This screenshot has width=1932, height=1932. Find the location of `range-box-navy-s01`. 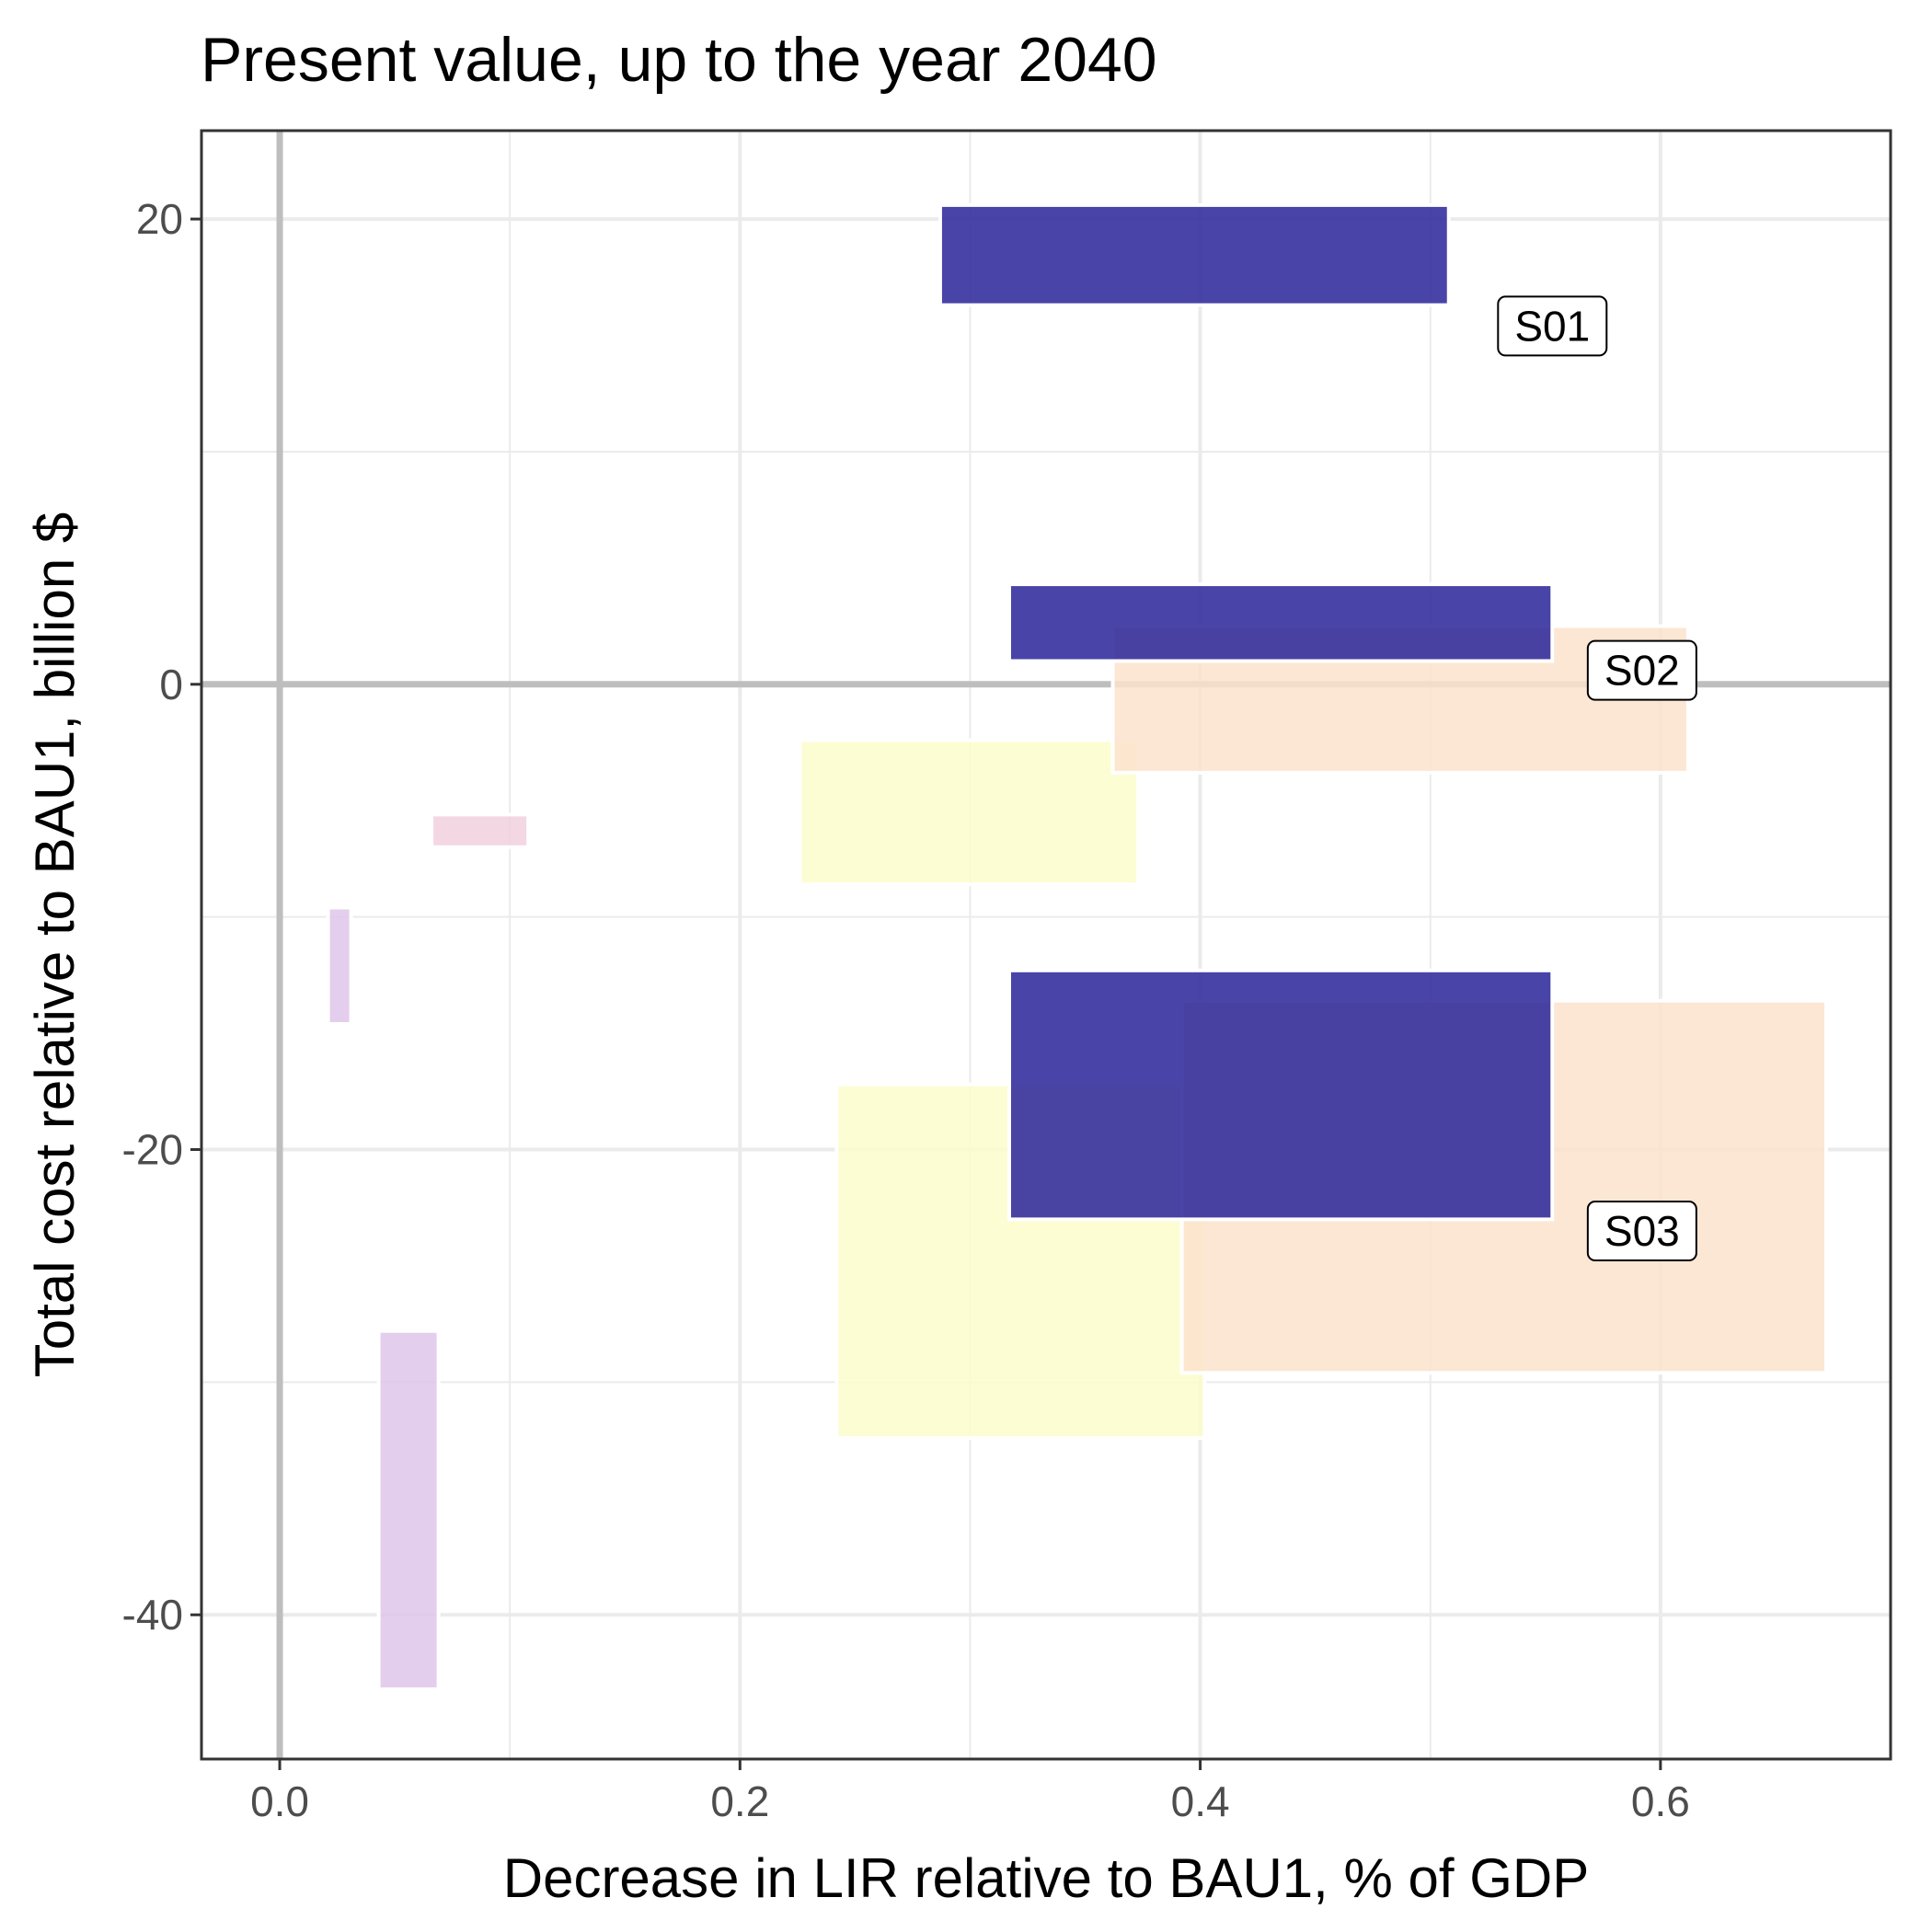

range-box-navy-s01 is located at coordinates (1194, 255).